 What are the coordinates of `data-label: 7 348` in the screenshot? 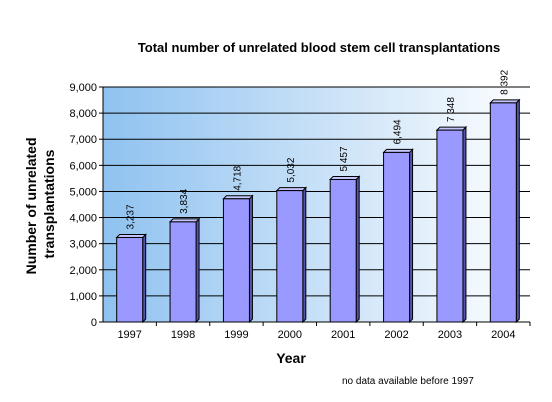 It's located at (451, 109).